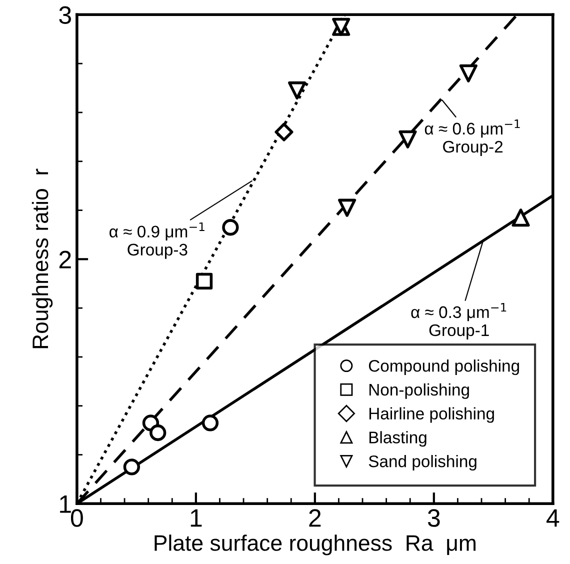 This screenshot has width=570, height=564. What do you see at coordinates (157, 240) in the screenshot?
I see `annotation: α ≈ 0.9 μm$^{−1}$ Group-3` at bounding box center [157, 240].